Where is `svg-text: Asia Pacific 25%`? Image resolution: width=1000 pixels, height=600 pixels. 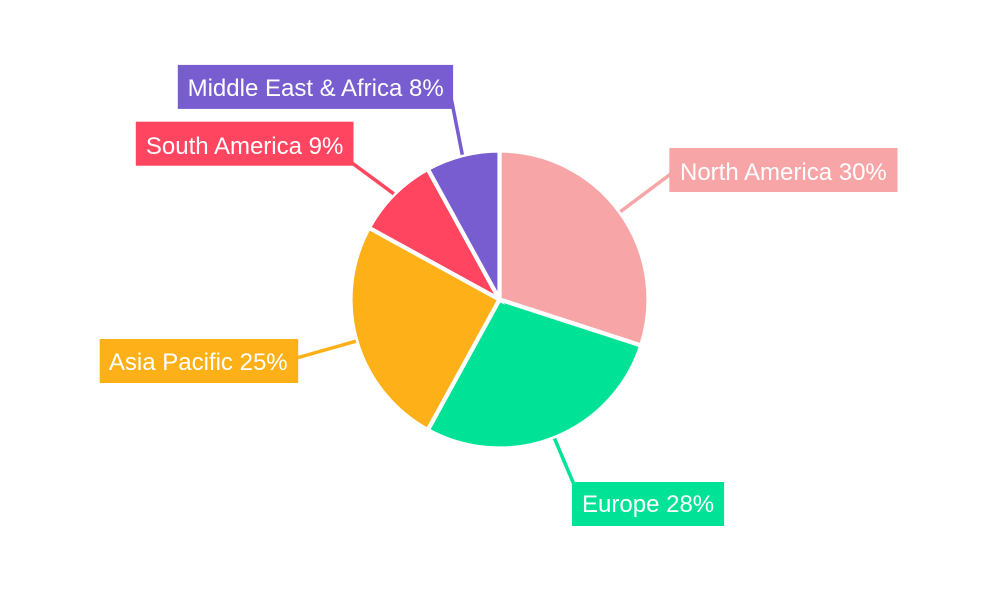 svg-text: Asia Pacific 25% is located at coordinates (198, 362).